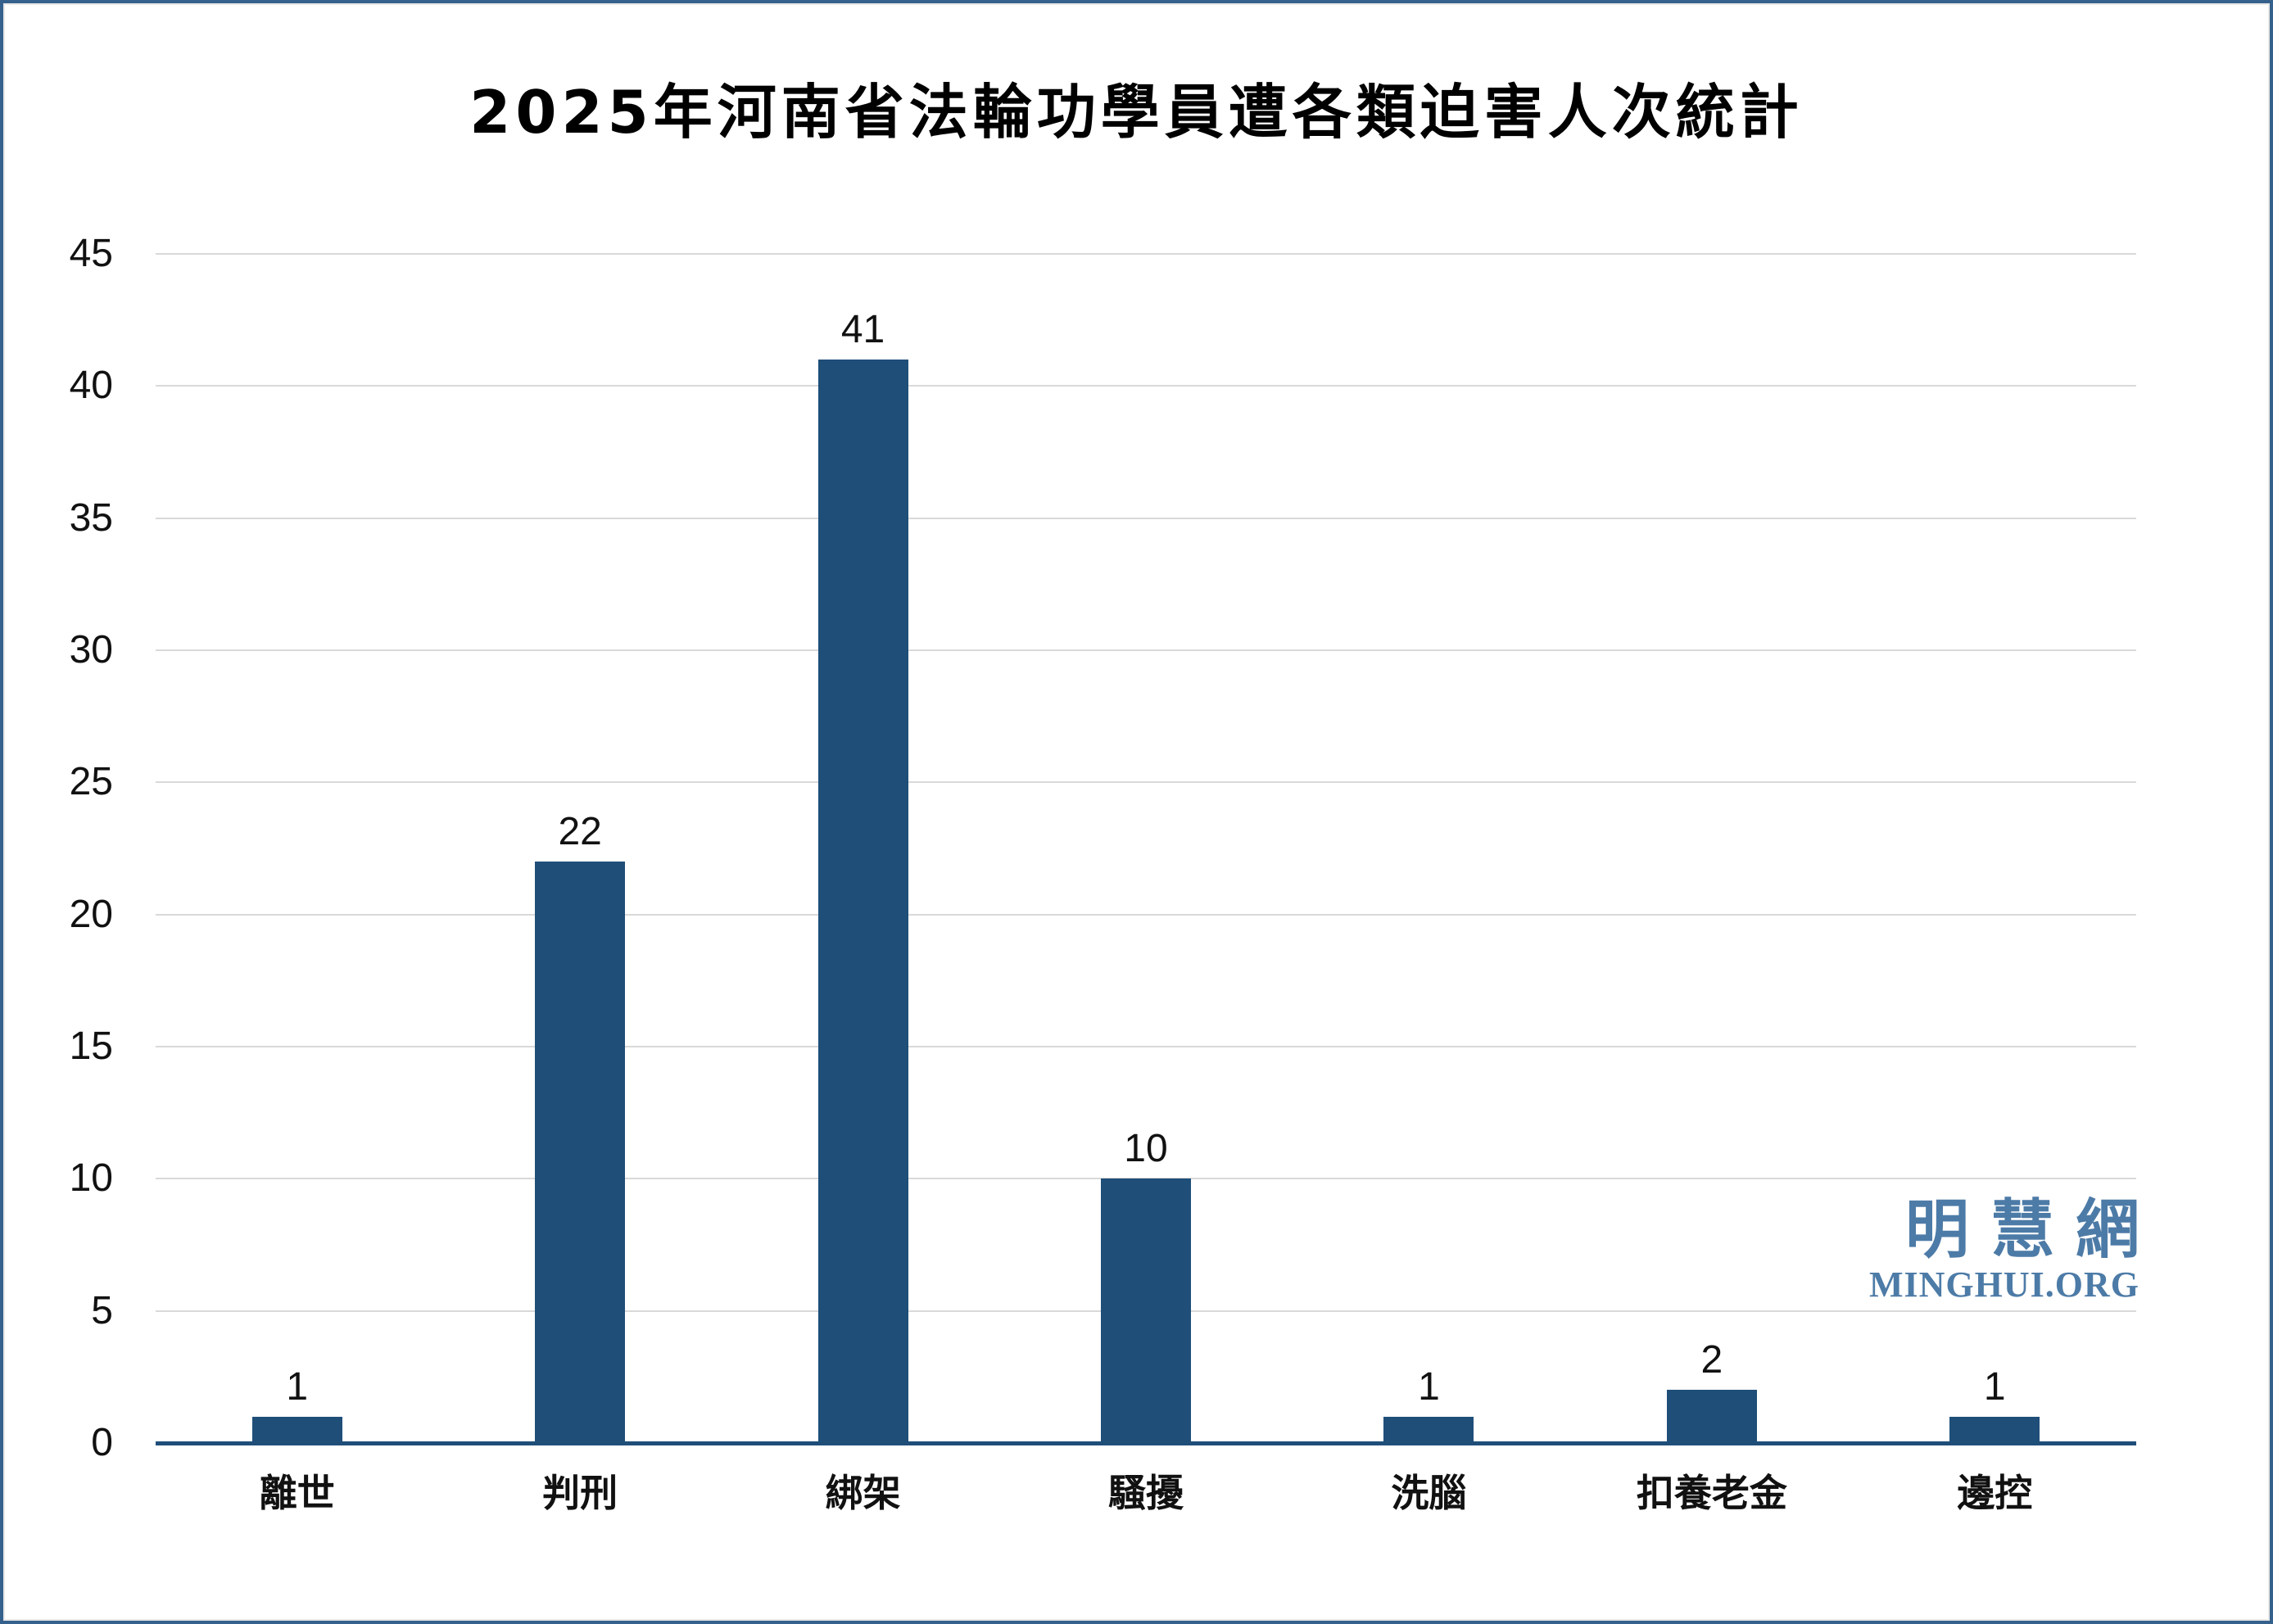  I want to click on y-axis-tick-label: 15, so click(91, 1046).